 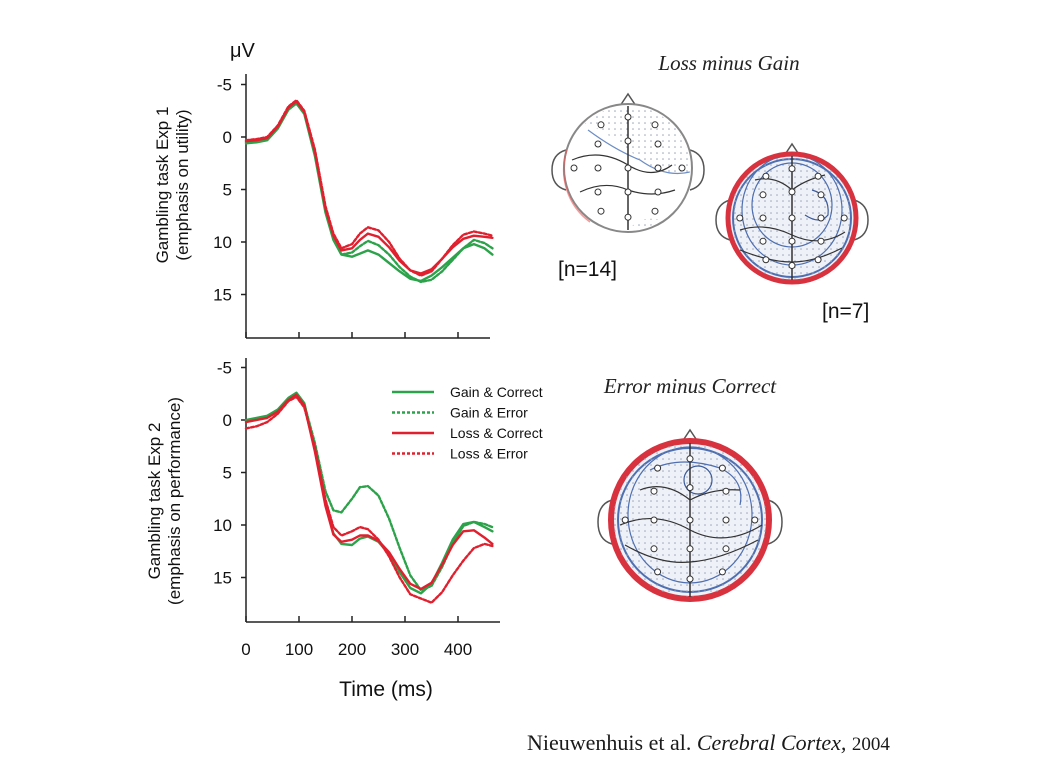 I want to click on axis-ticks: -5 0 5 10 15 0 100 200 300 400, so click(x=342, y=509).